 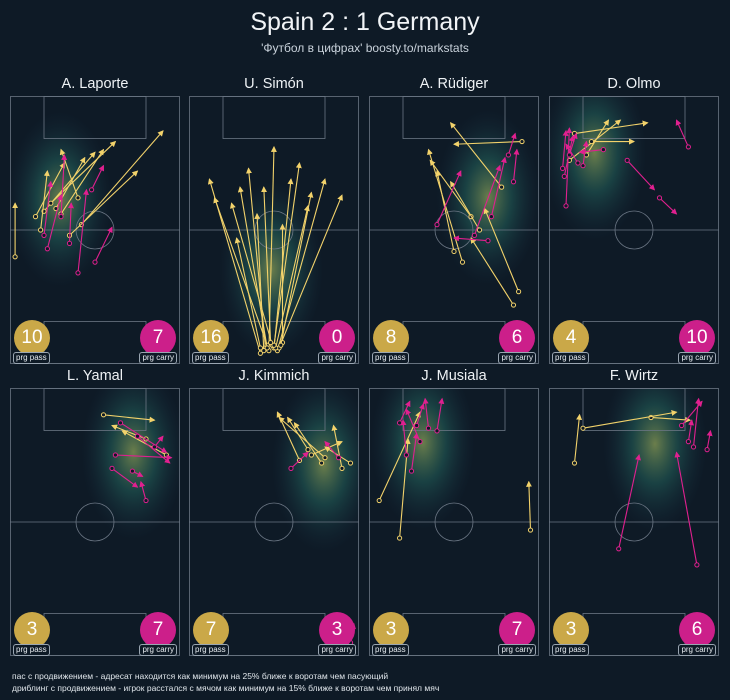 What do you see at coordinates (454, 376) in the screenshot?
I see `player-name: J. Musiala` at bounding box center [454, 376].